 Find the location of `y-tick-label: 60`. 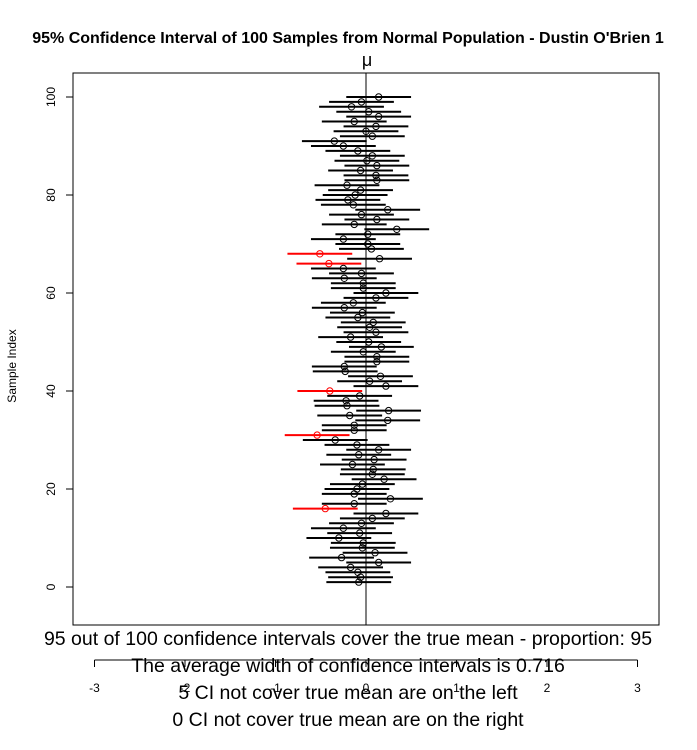

y-tick-label: 60 is located at coordinates (51, 293).